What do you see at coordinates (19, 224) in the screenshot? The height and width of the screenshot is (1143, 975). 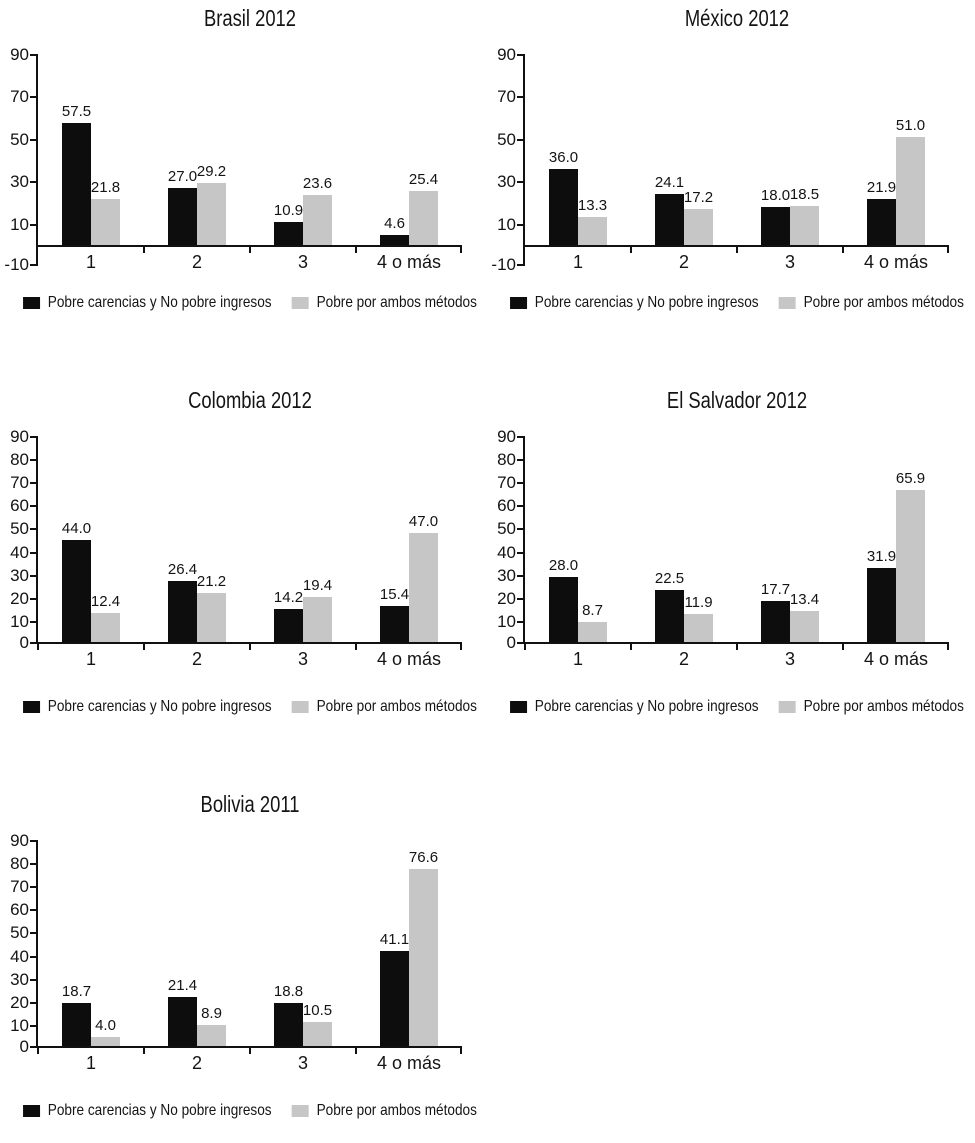 I see `y-axis-label: 10` at bounding box center [19, 224].